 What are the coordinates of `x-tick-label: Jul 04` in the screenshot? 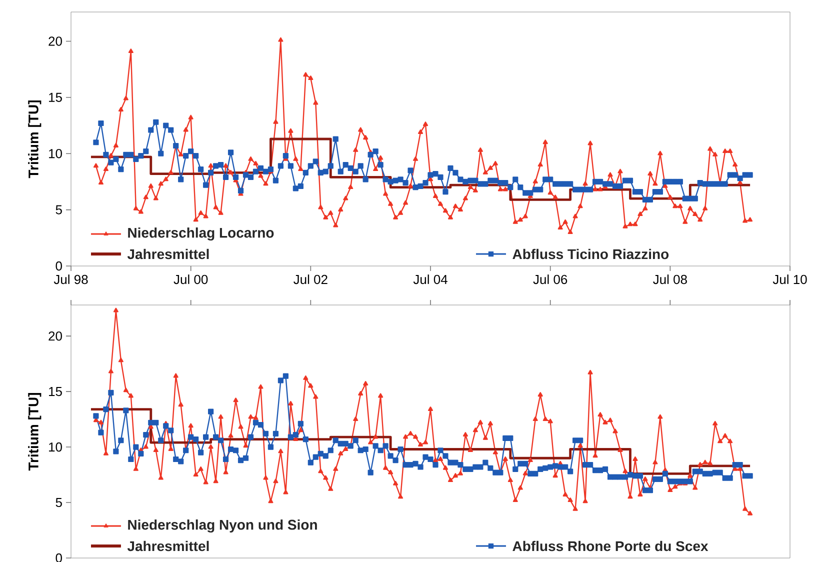 It's located at (430, 279).